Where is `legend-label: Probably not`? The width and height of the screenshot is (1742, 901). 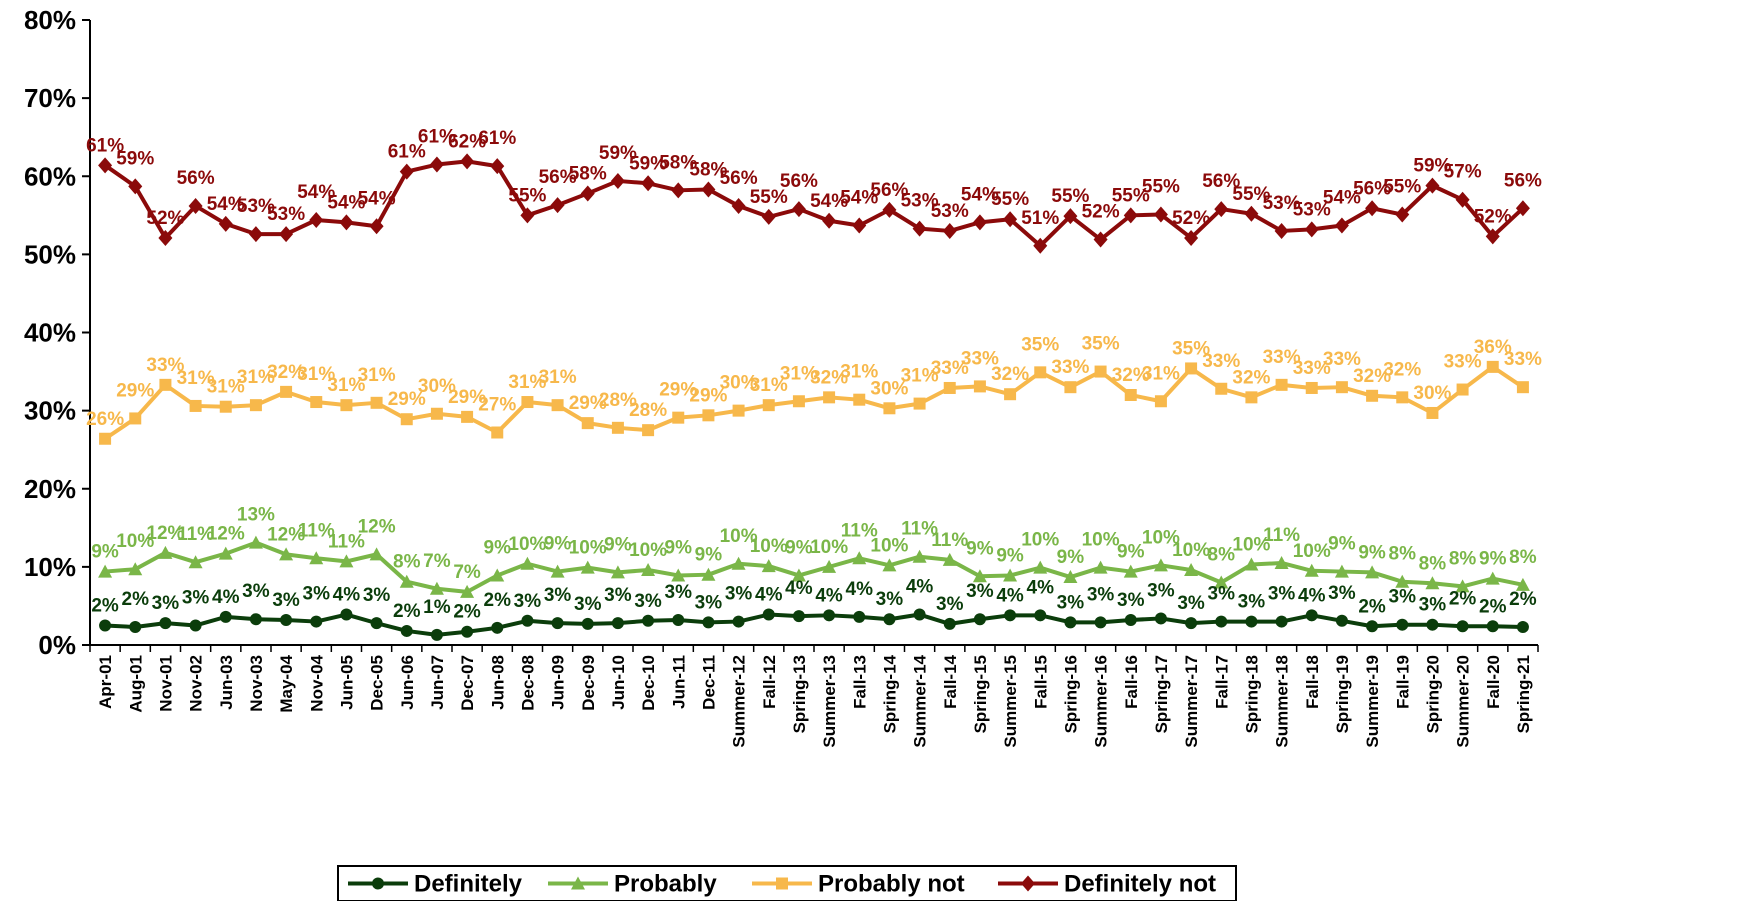
legend-label: Probably not is located at coordinates (891, 884).